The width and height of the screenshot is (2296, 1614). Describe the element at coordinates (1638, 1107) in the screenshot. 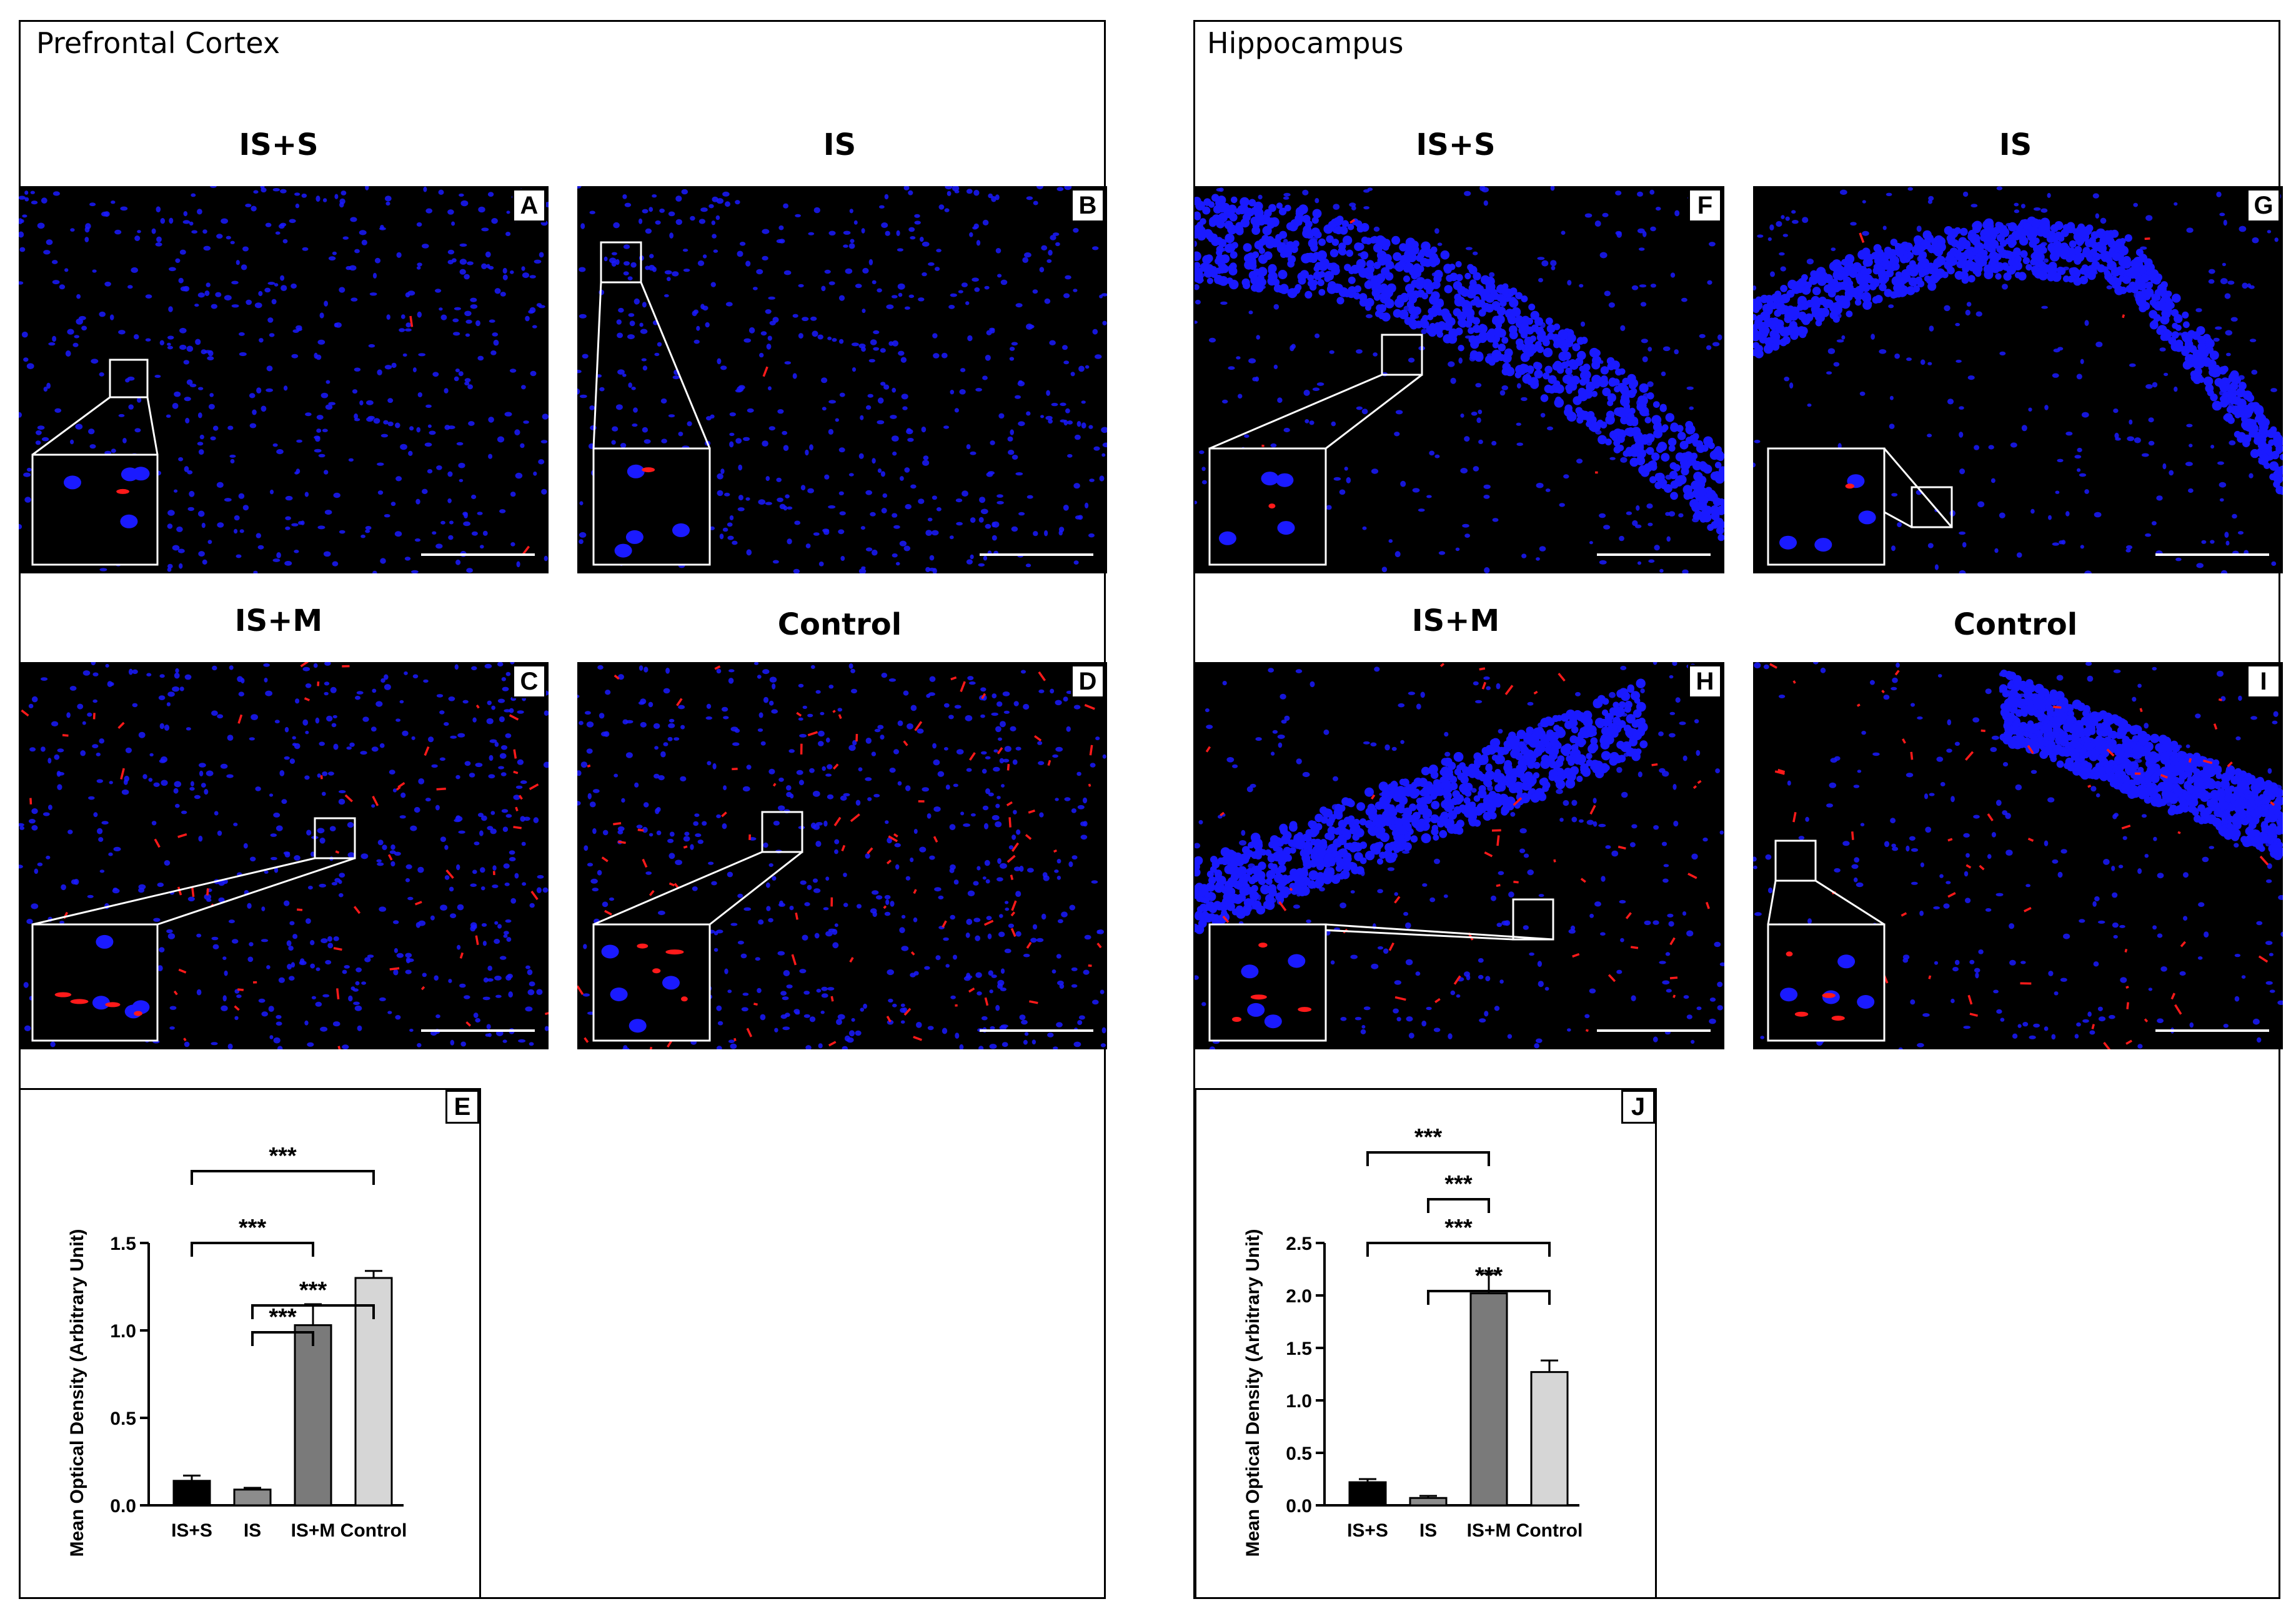

I see `panel-letter-j: J` at that location.